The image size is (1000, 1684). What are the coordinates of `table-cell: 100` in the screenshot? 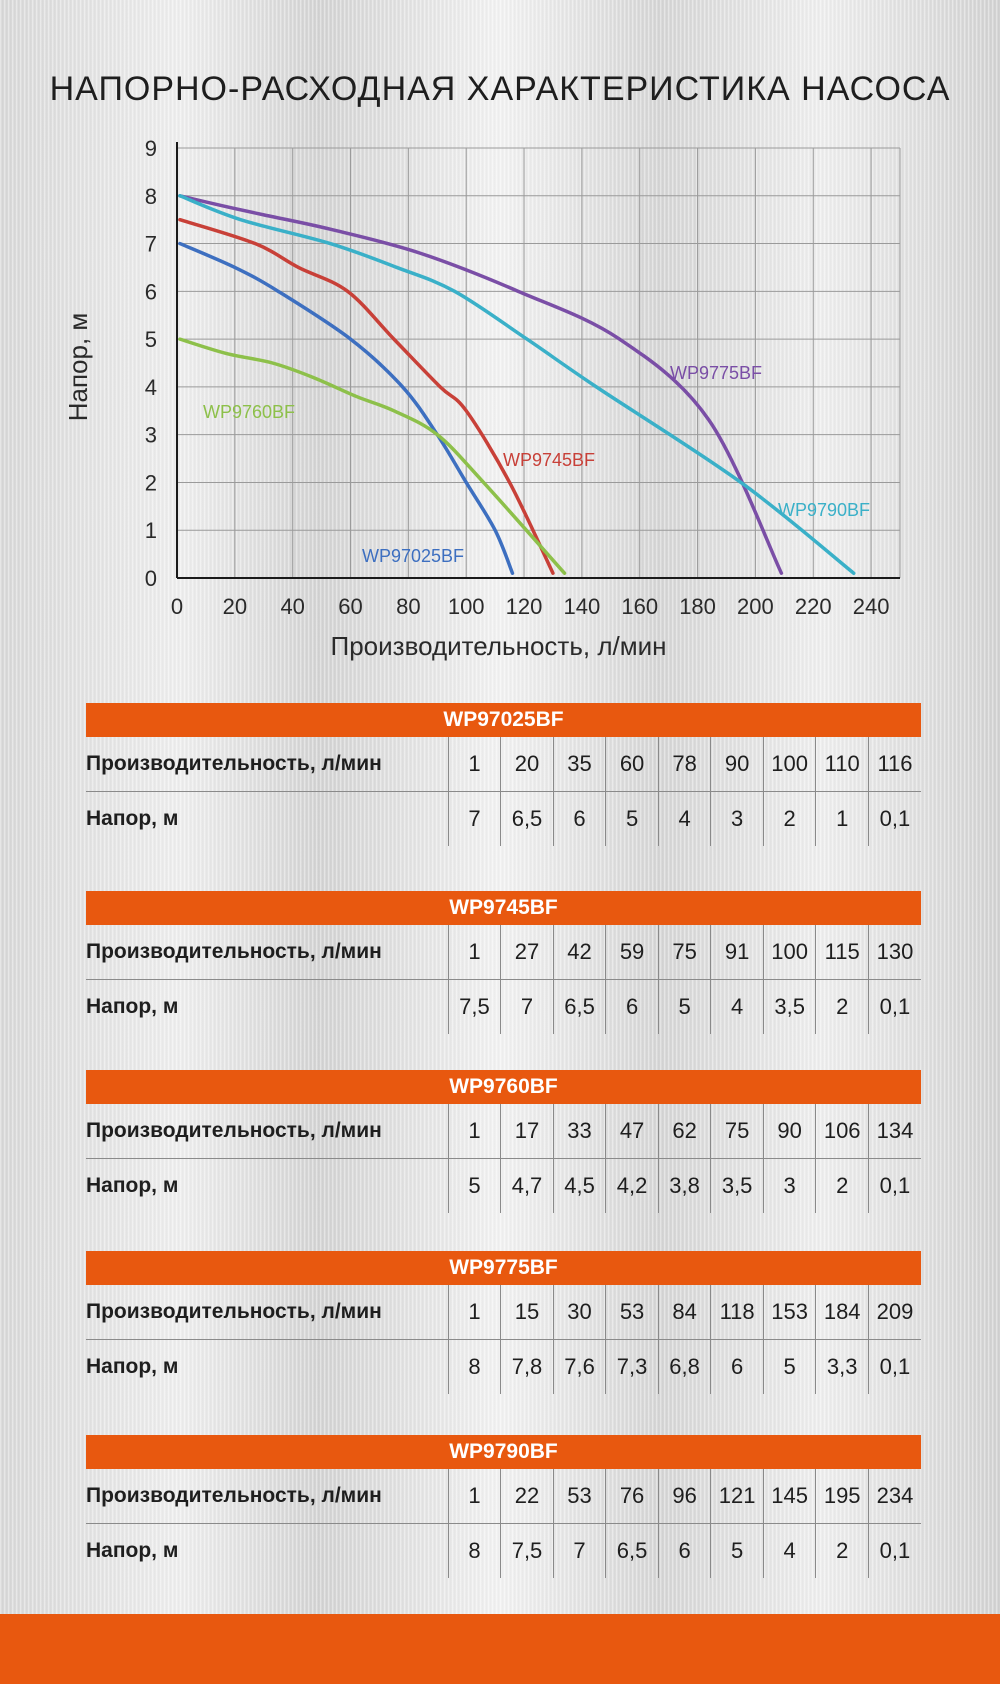 It's located at (789, 952).